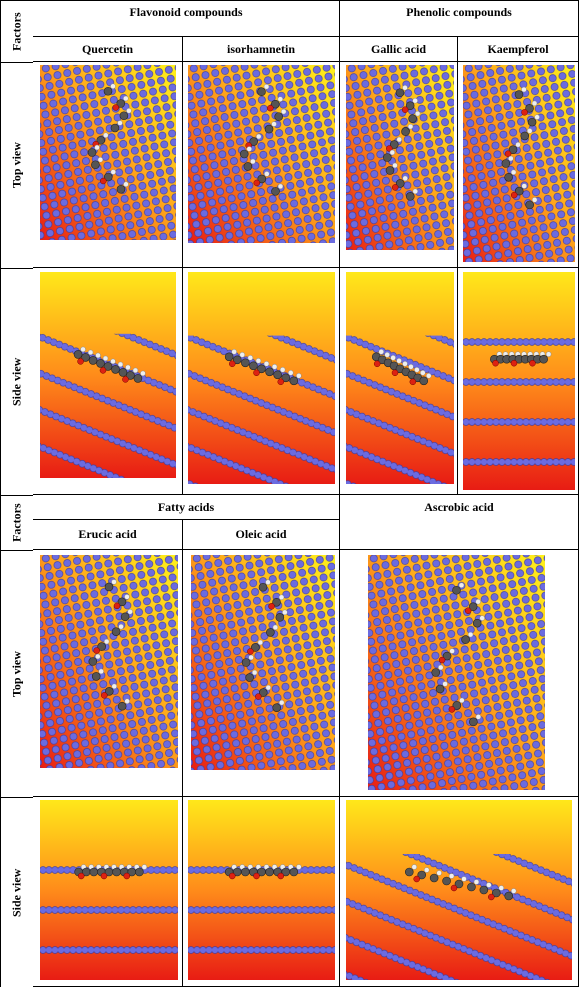 The height and width of the screenshot is (987, 579). What do you see at coordinates (261, 49) in the screenshot?
I see `compound-name: isorhamnetin` at bounding box center [261, 49].